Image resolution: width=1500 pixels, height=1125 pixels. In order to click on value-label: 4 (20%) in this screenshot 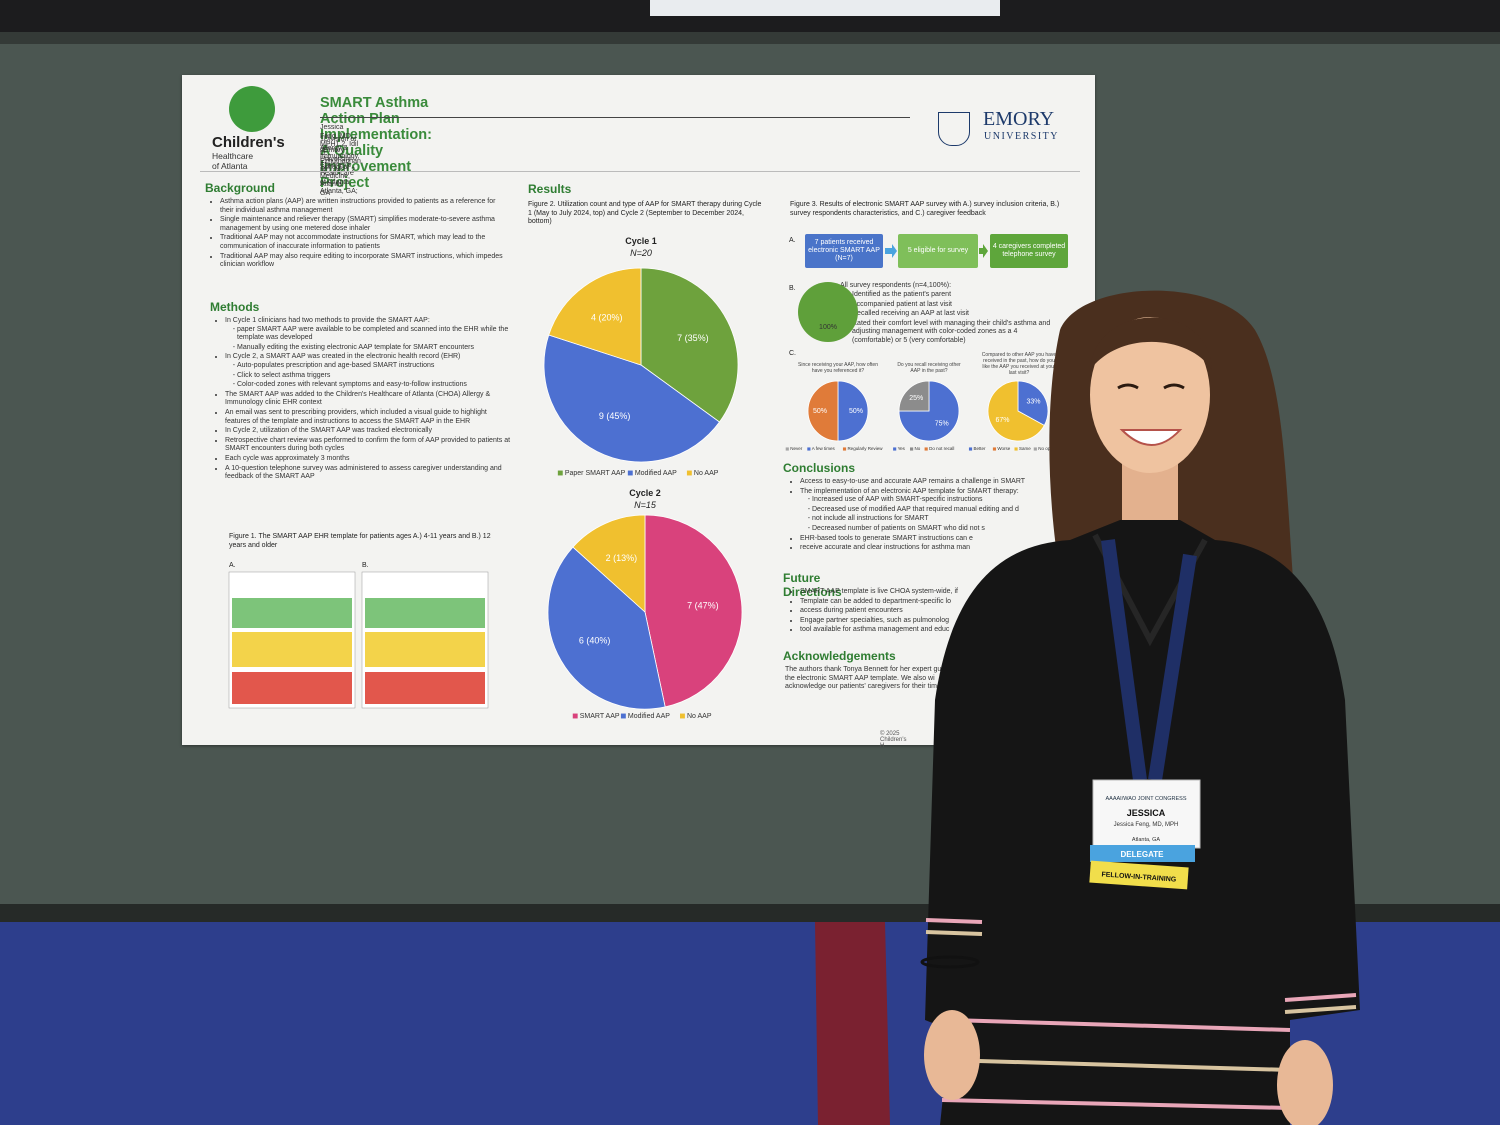, I will do `click(607, 317)`.